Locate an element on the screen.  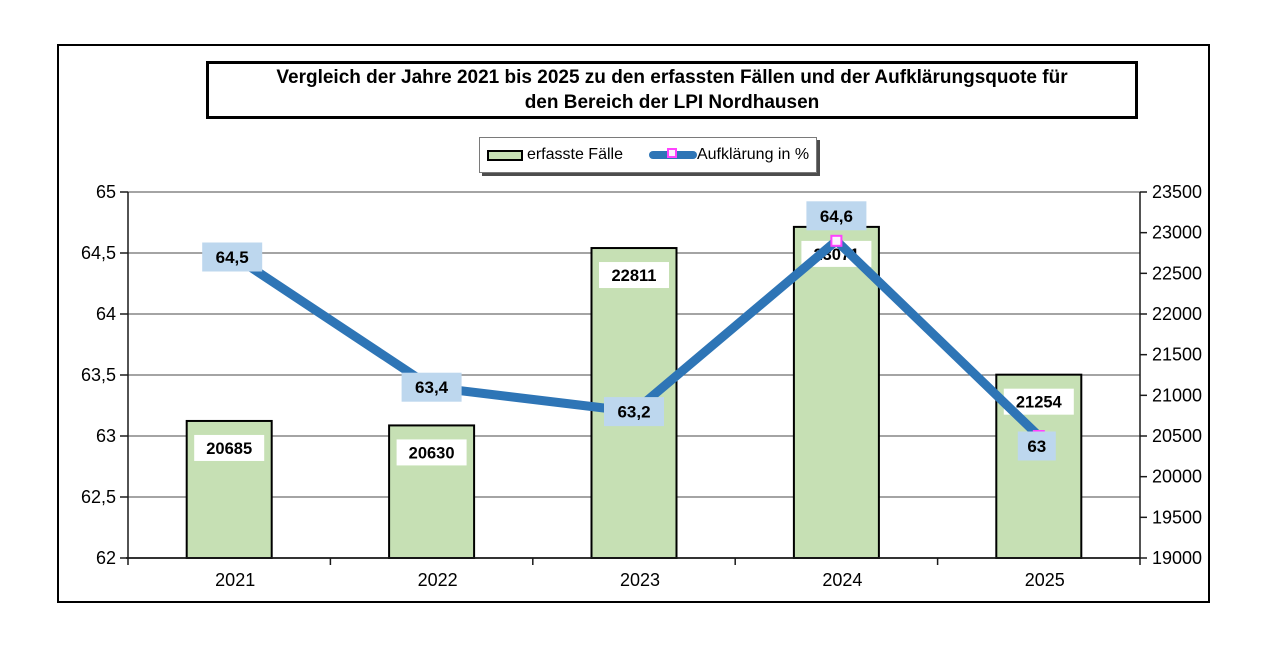
left-axis-label-65: 65 is located at coordinates (106, 192).